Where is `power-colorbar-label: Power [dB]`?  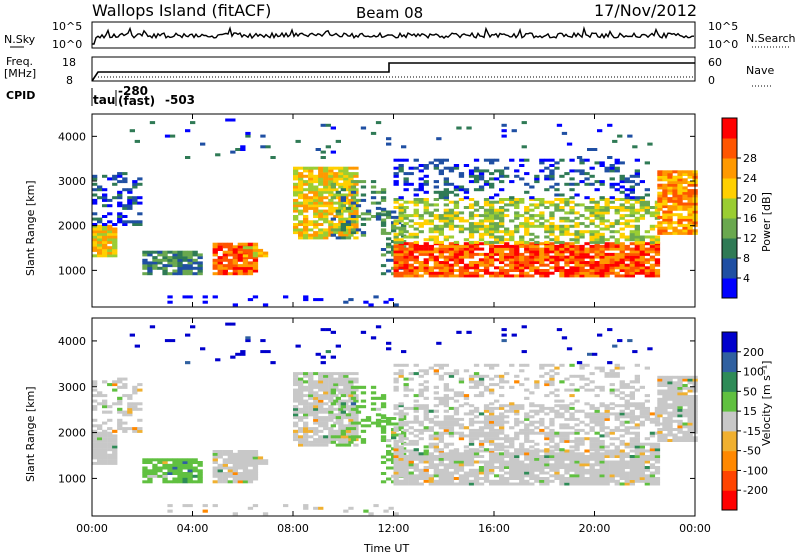 power-colorbar-label: Power [dB] is located at coordinates (766, 222).